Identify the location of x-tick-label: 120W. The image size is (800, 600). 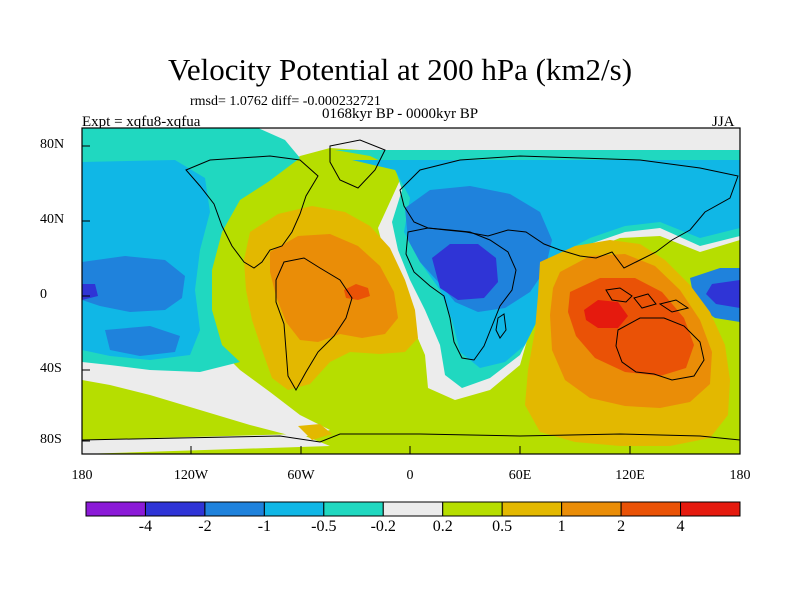
(191, 475).